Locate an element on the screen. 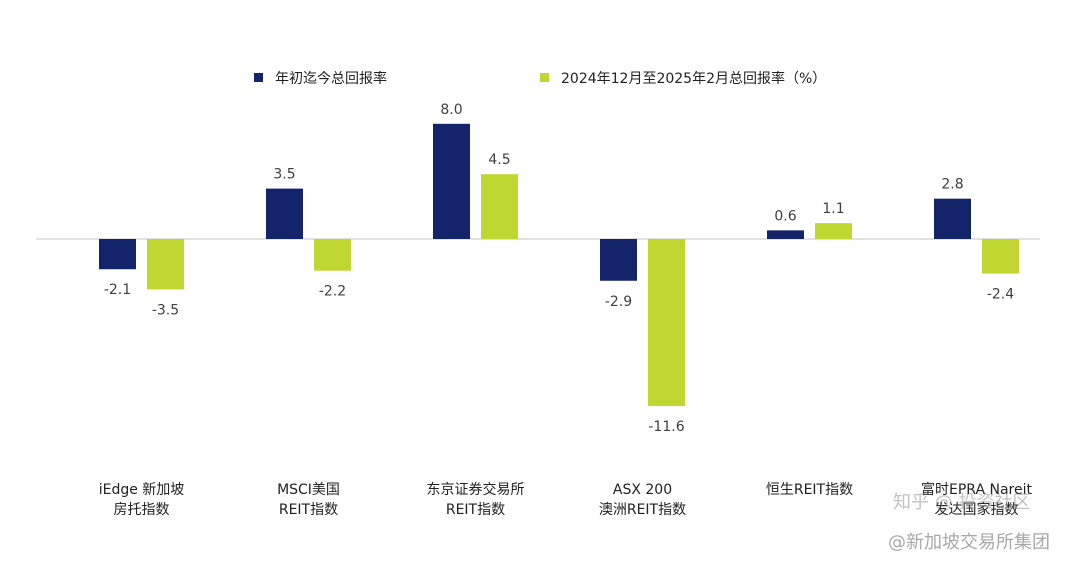  watermark-community: 知乎 @ 投资社区 is located at coordinates (962, 502).